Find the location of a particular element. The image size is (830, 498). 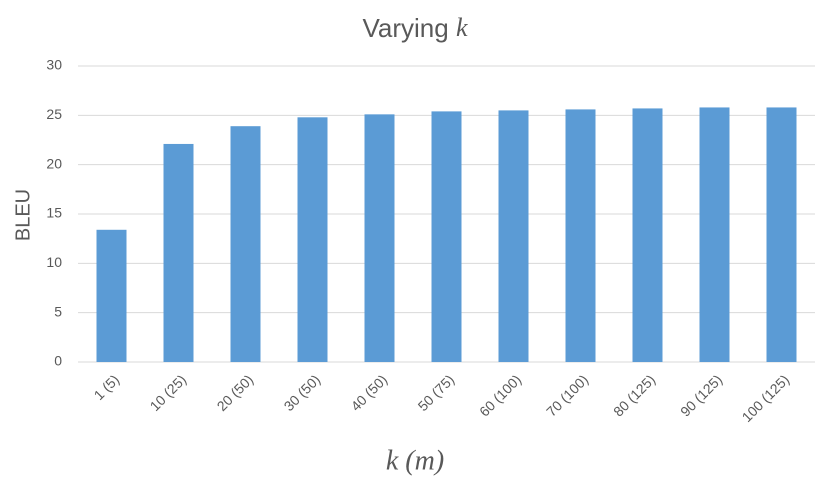

y-tick-label: 25 is located at coordinates (54, 114).